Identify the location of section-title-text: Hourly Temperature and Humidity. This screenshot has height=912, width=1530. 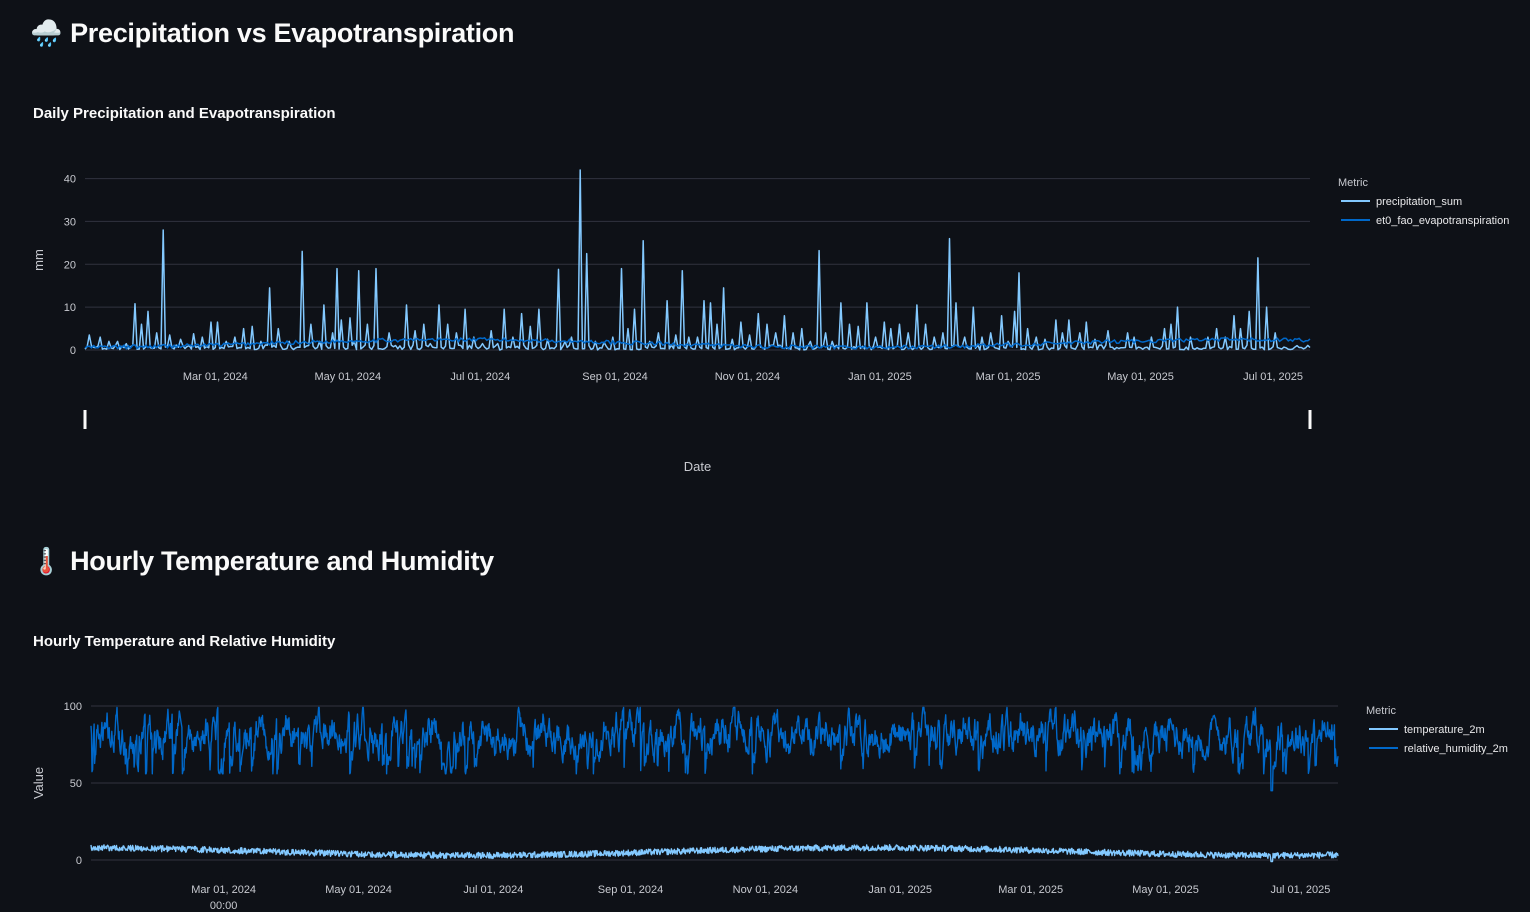
(282, 561).